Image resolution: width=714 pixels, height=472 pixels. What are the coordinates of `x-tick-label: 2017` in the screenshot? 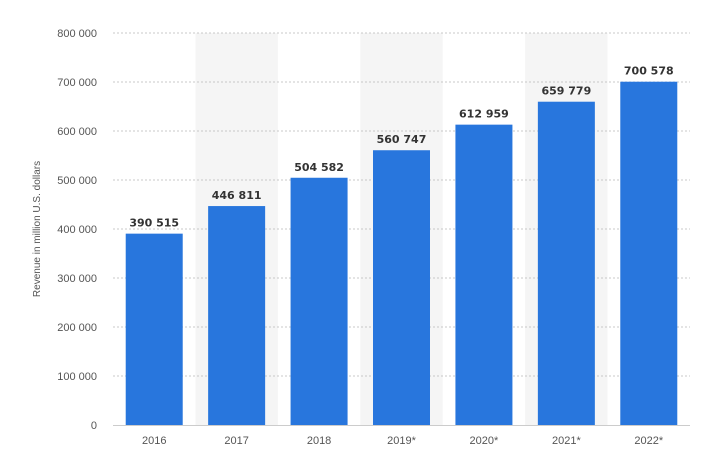 It's located at (236, 441).